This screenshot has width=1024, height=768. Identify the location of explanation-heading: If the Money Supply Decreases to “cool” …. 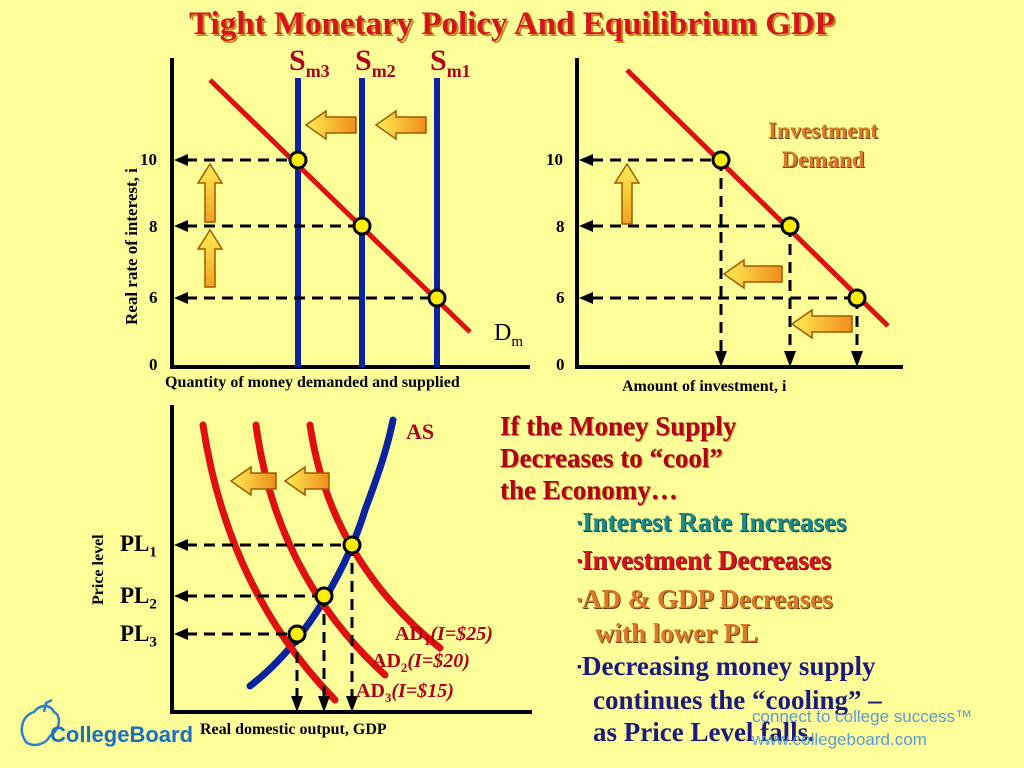
(618, 458).